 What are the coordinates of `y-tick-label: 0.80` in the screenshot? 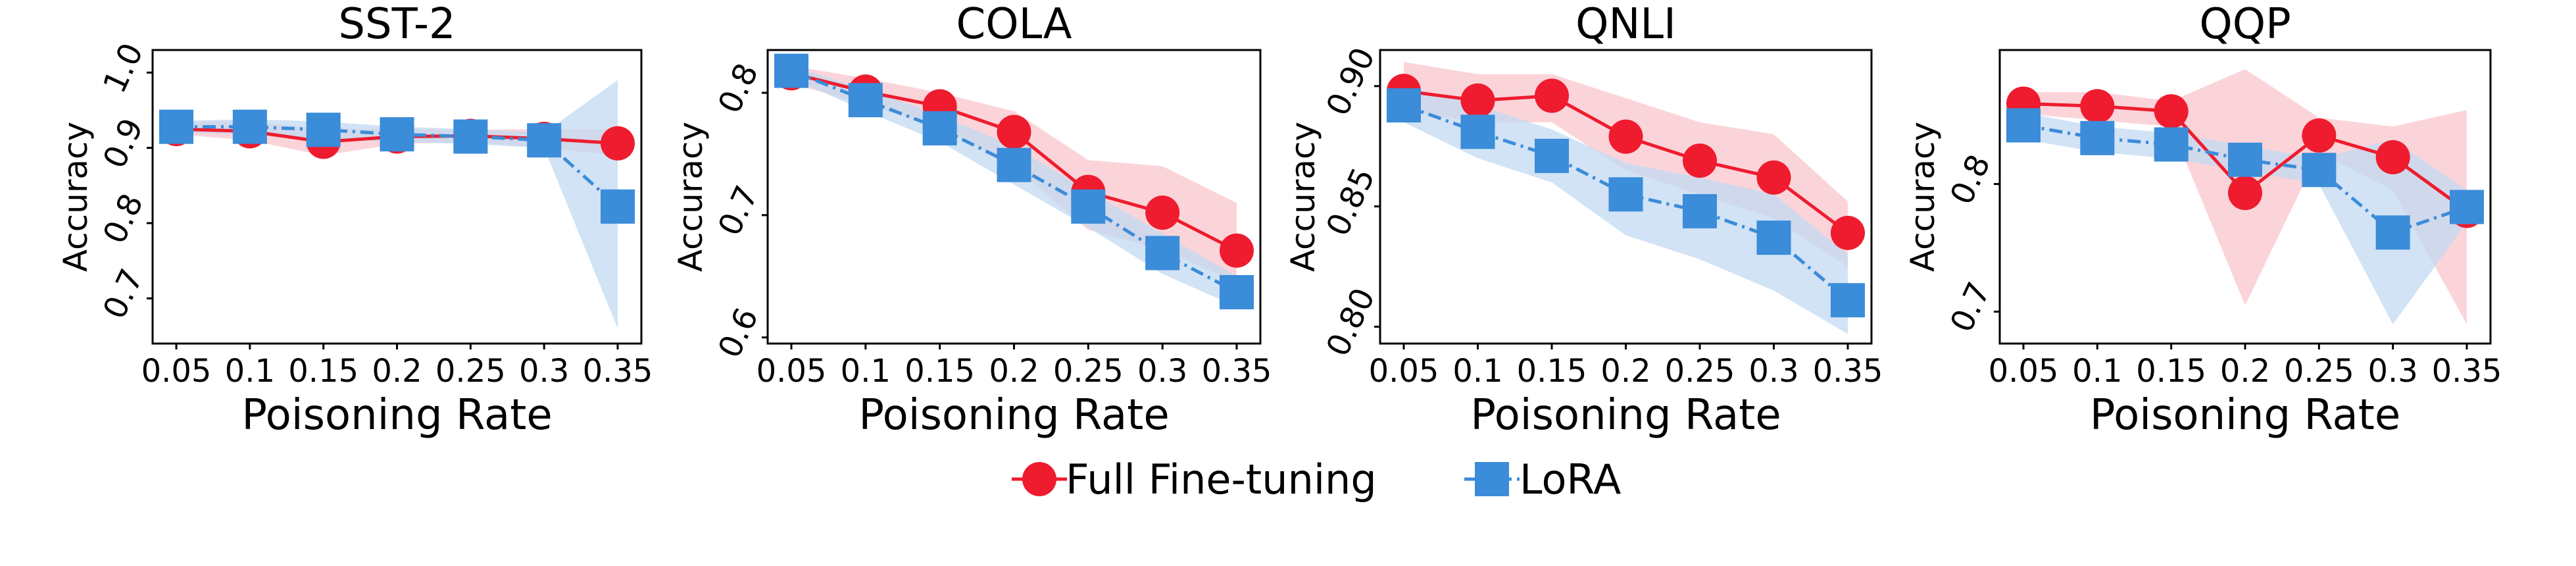 It's located at (1351, 322).